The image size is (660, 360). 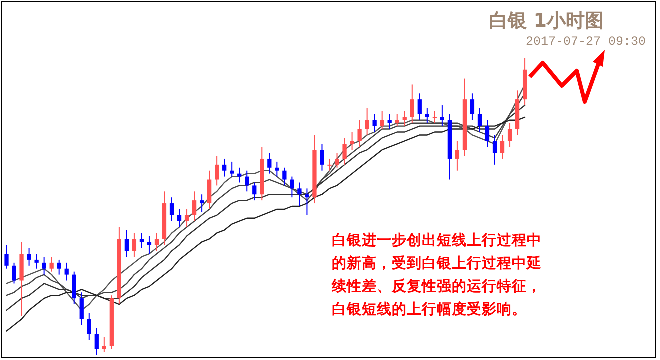 I want to click on text: 2017-07-27 09:30, so click(x=586, y=42).